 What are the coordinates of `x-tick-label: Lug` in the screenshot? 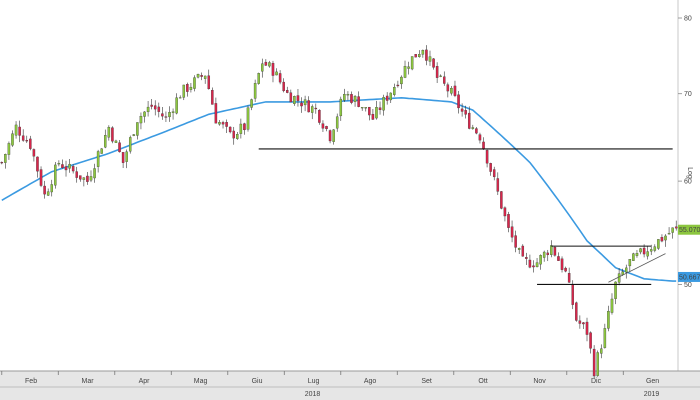 It's located at (314, 381).